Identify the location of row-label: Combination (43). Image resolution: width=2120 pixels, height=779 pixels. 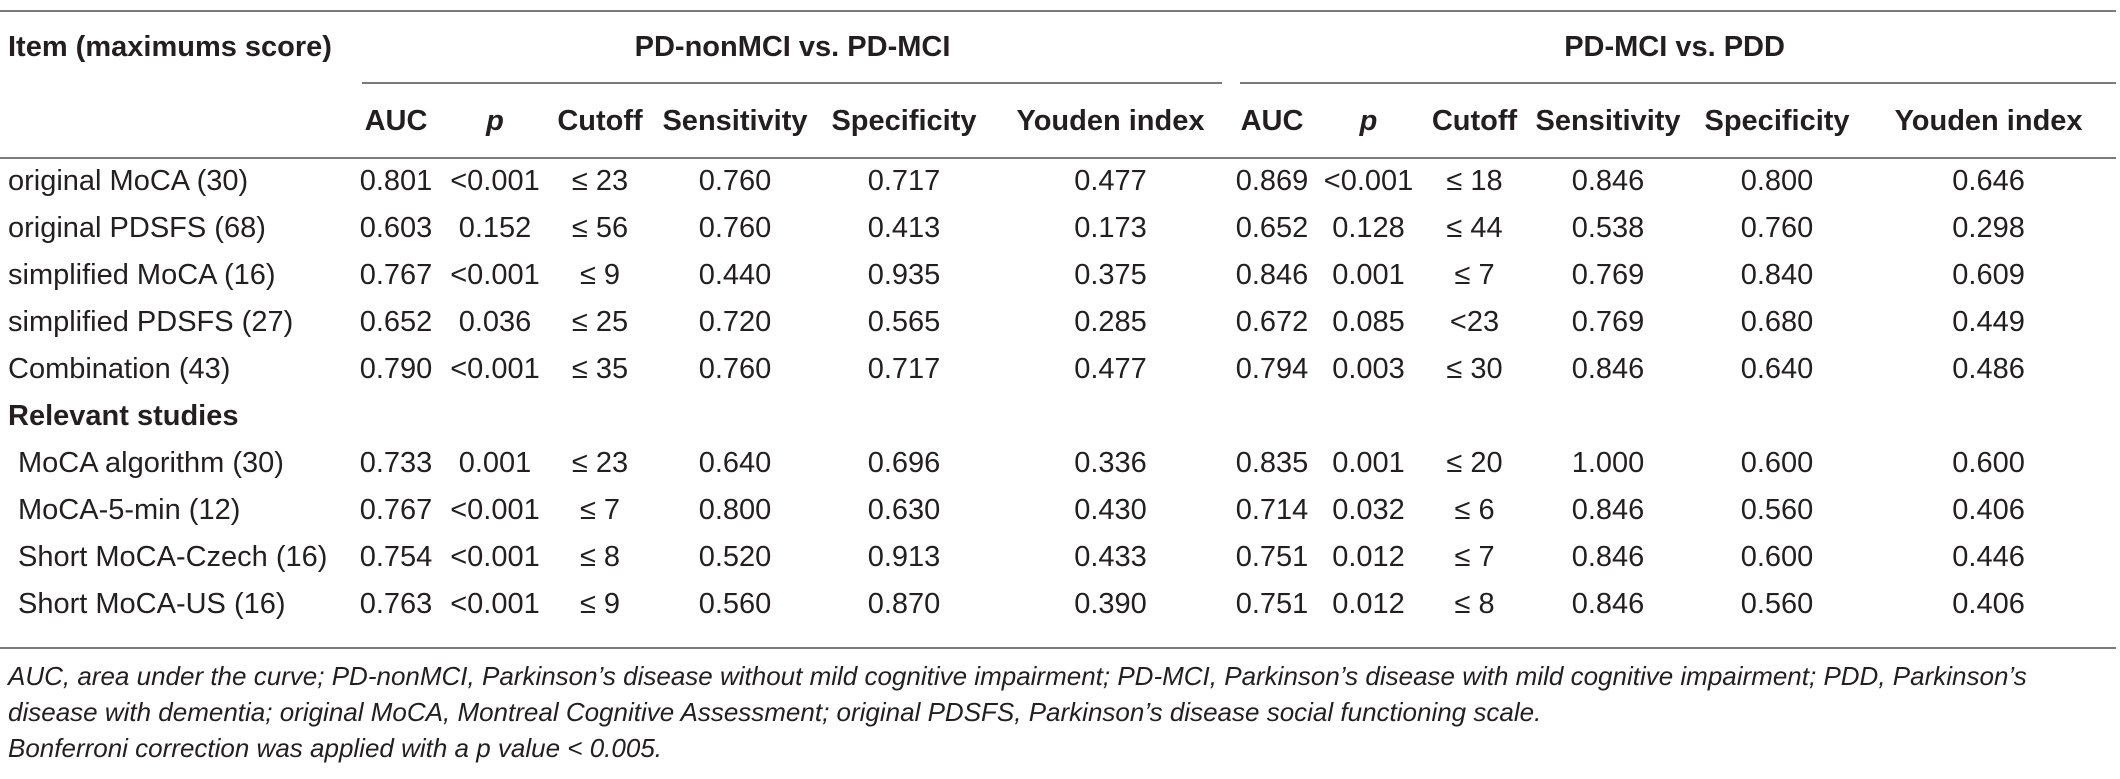
(119, 369).